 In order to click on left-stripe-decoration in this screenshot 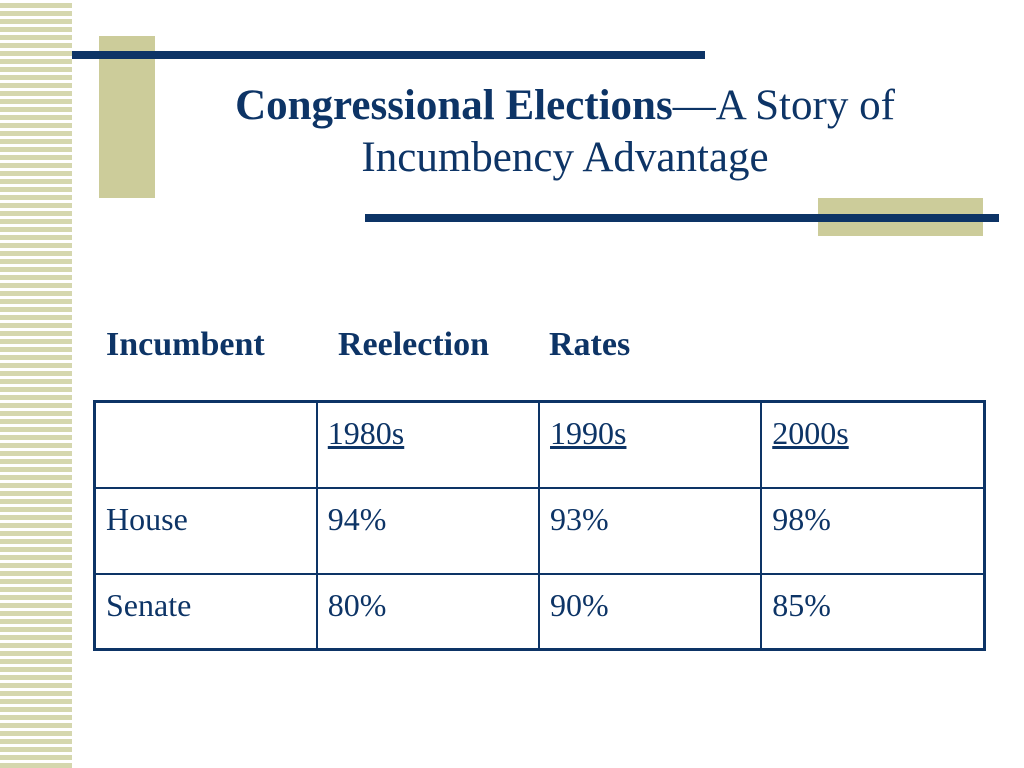, I will do `click(36, 384)`.